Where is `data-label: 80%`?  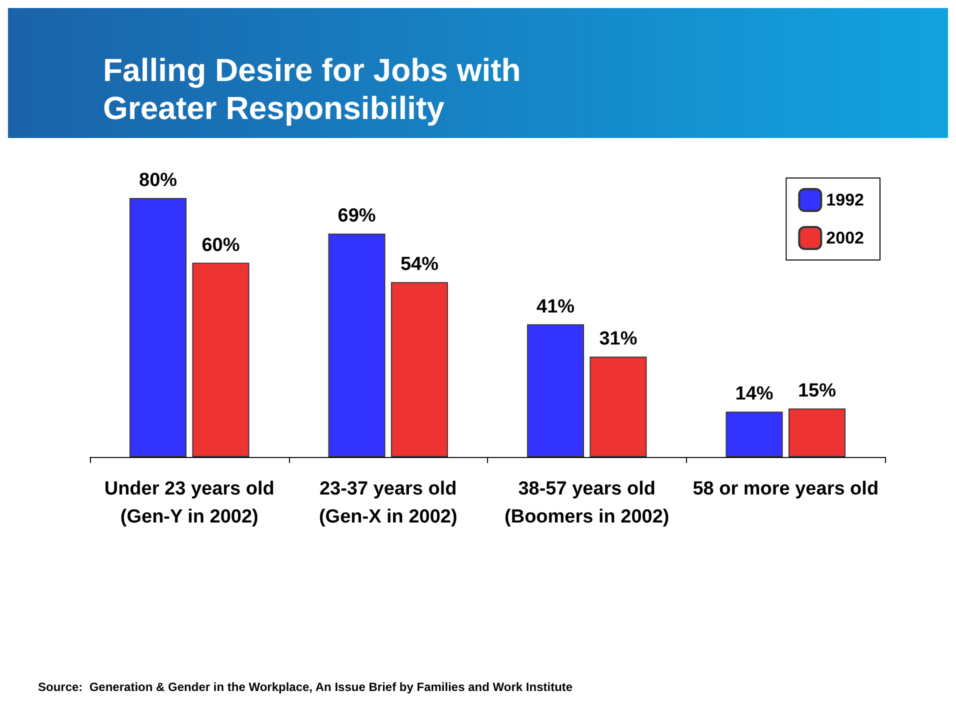
data-label: 80% is located at coordinates (158, 180).